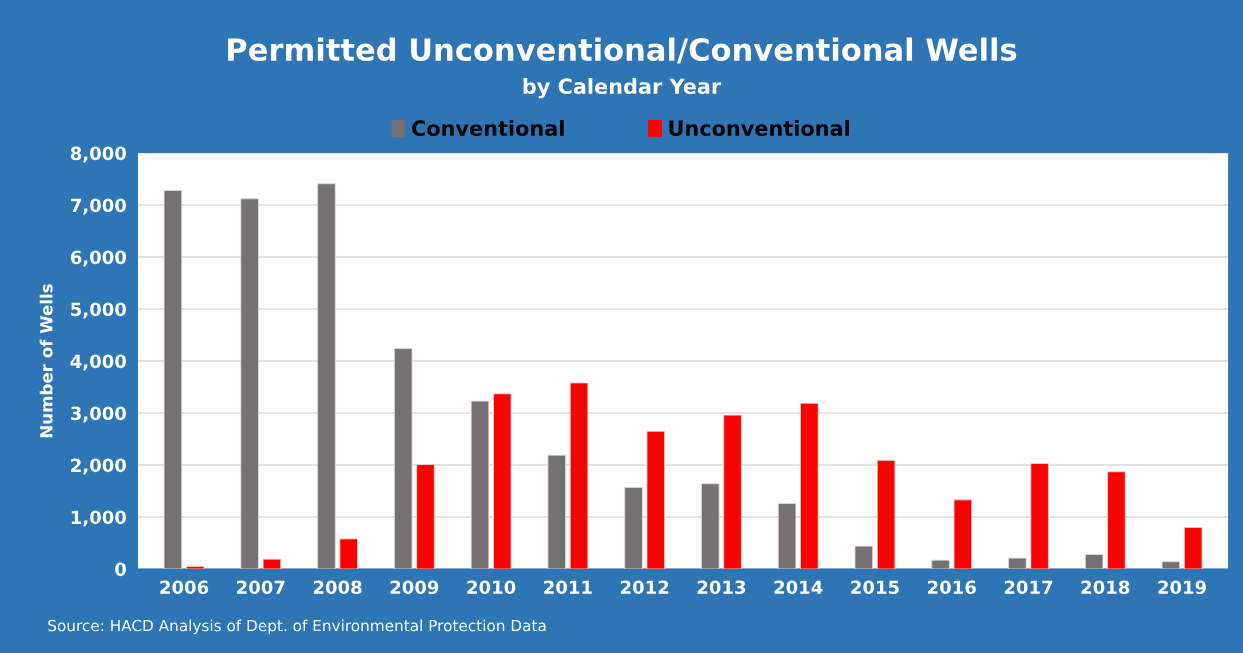 The width and height of the screenshot is (1243, 653). I want to click on x-tick-label: 2016, so click(952, 587).